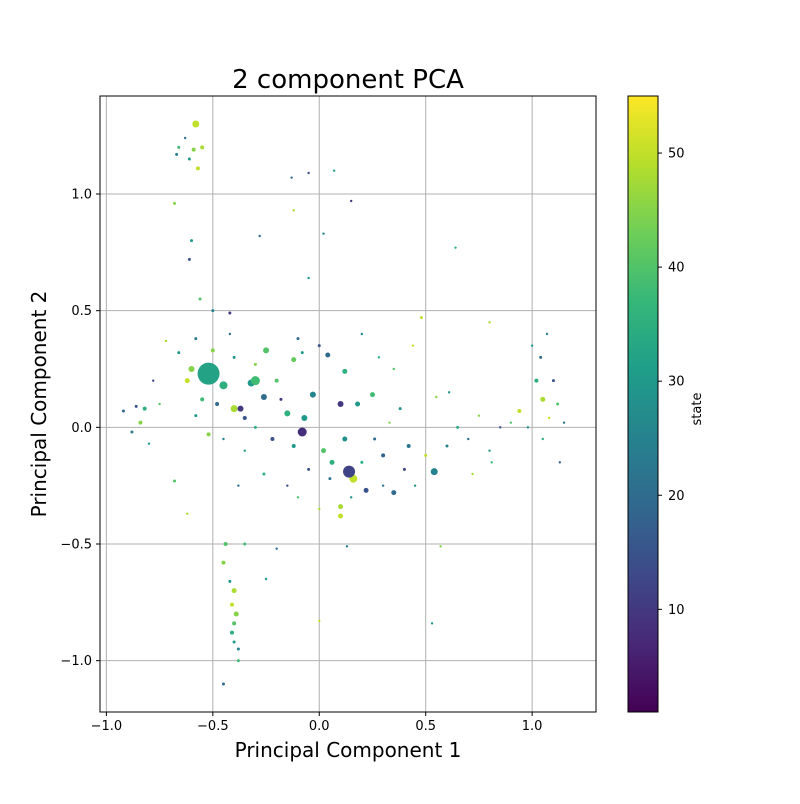 This screenshot has height=804, width=800. Describe the element at coordinates (348, 750) in the screenshot. I see `x-axis-title: Principal Component 1` at that location.